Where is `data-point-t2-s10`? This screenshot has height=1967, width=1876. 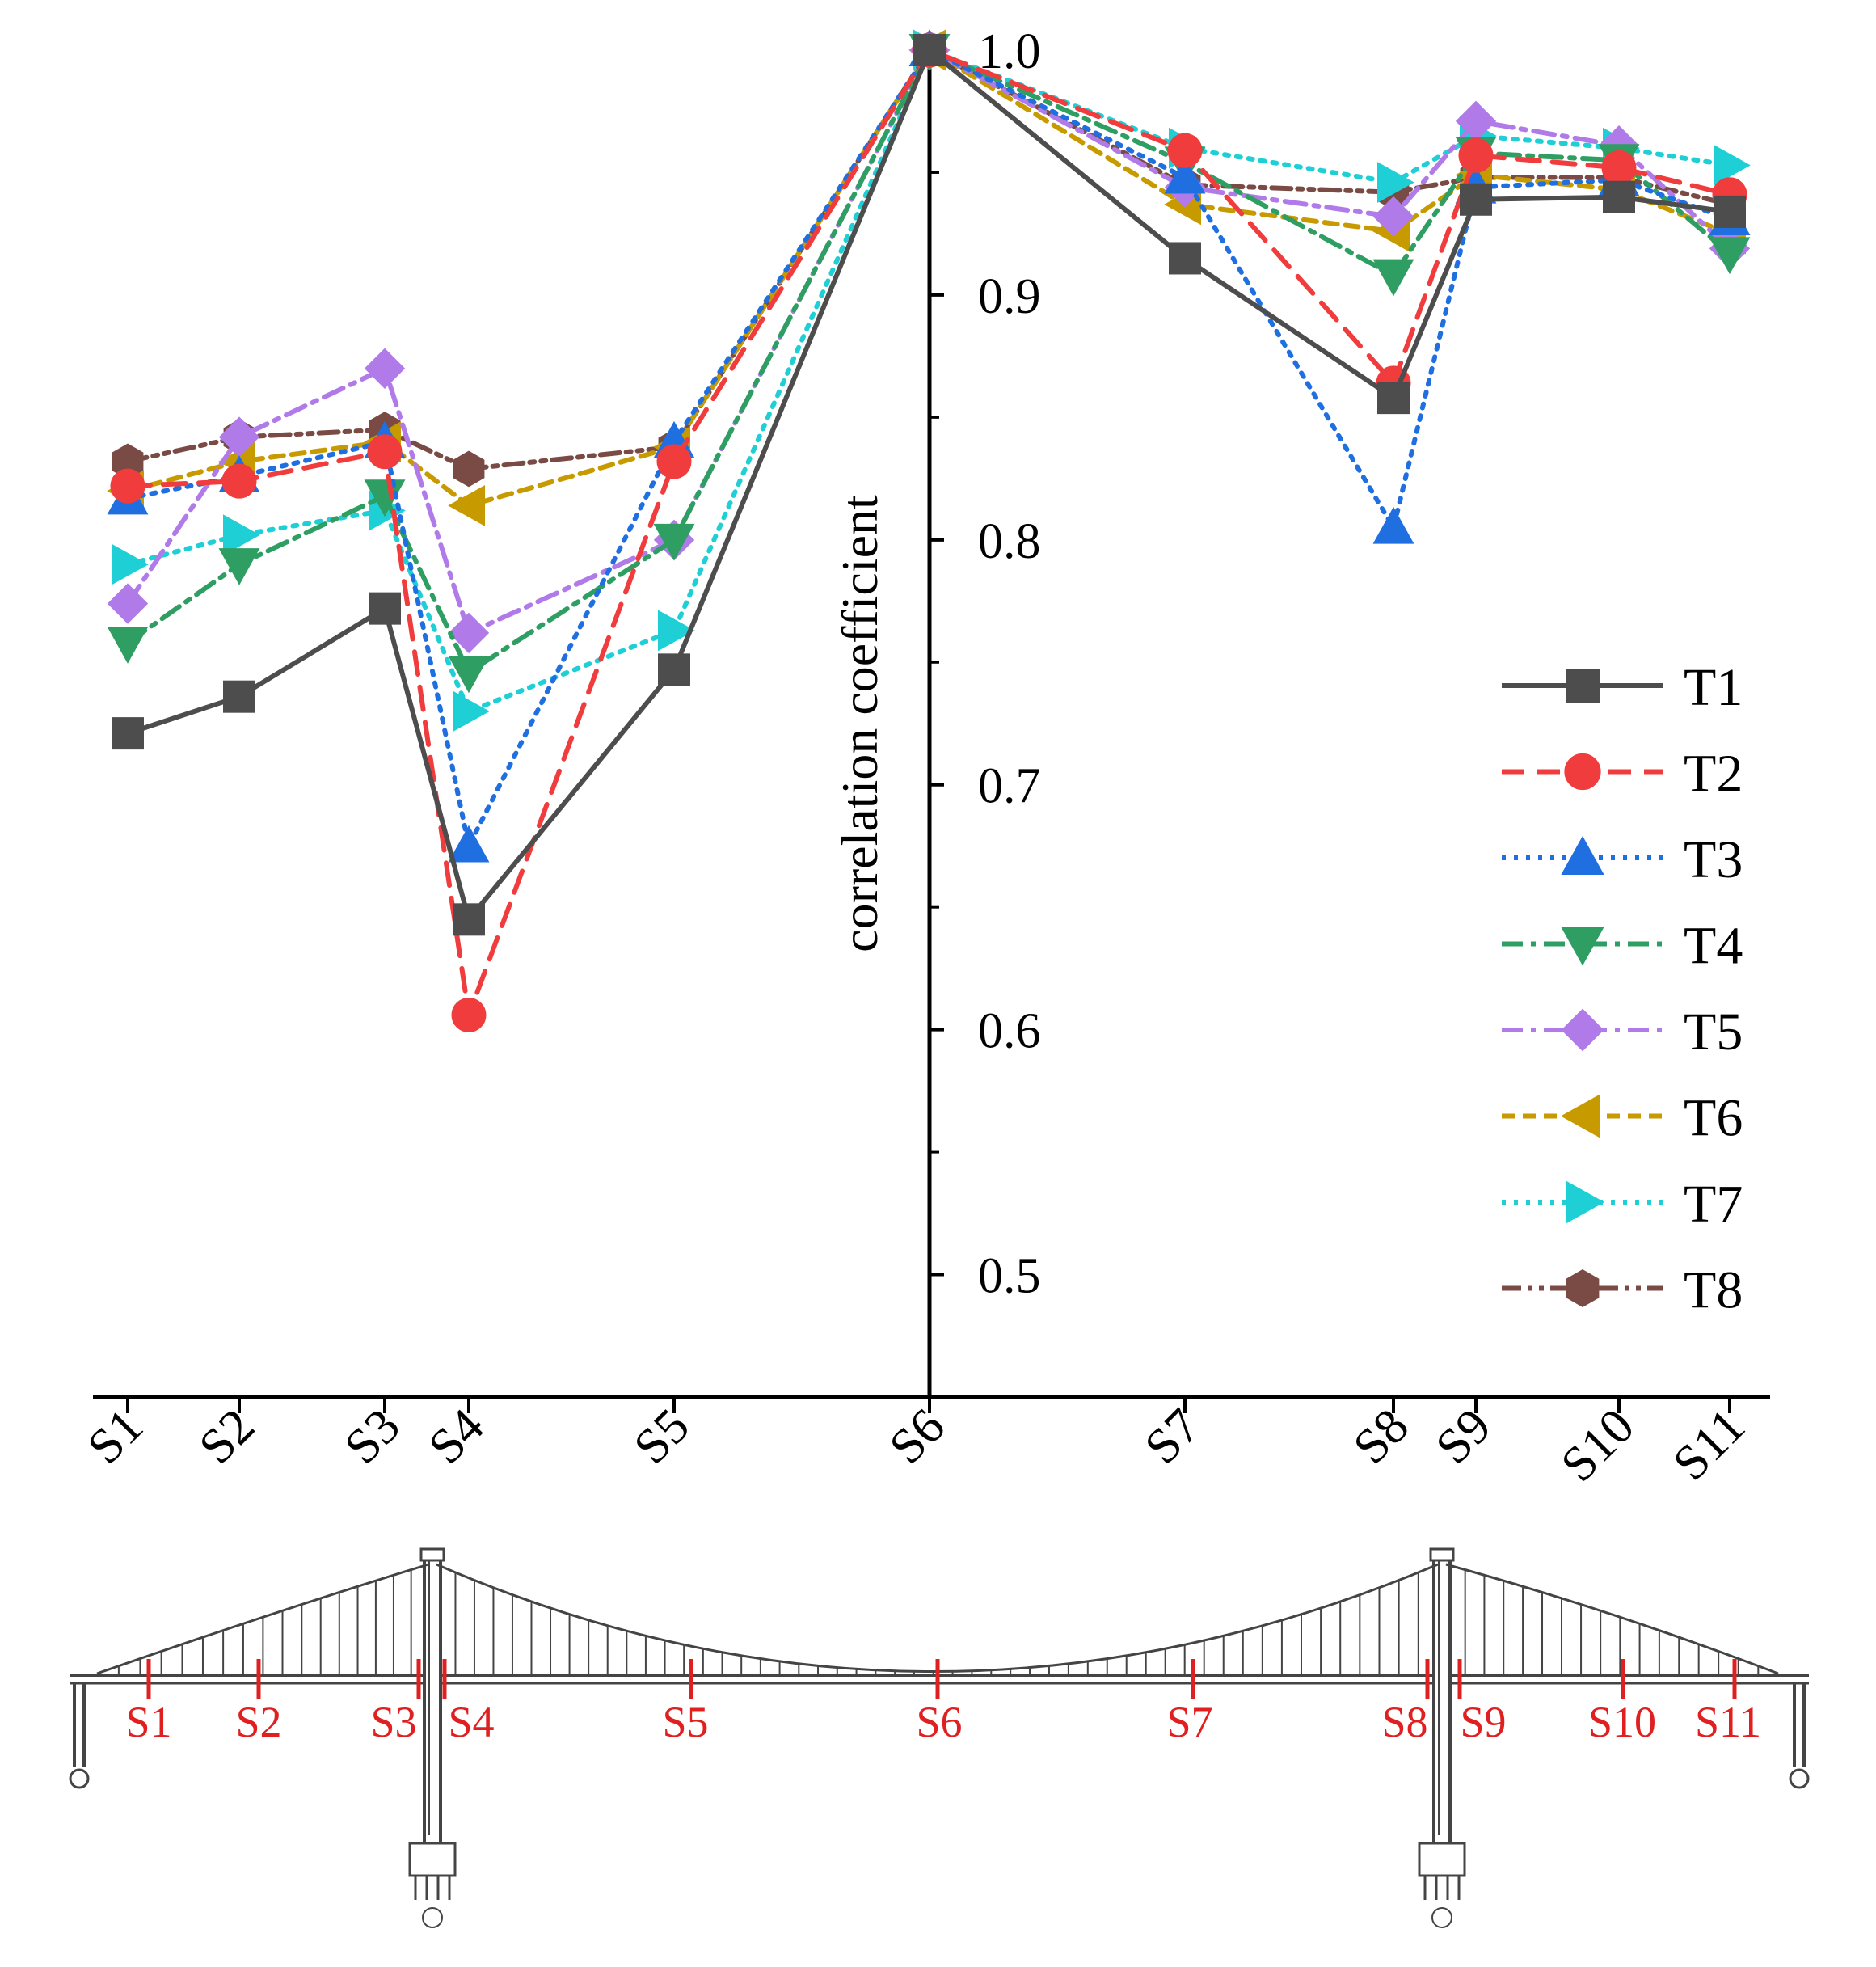 data-point-t2-s10 is located at coordinates (1619, 167).